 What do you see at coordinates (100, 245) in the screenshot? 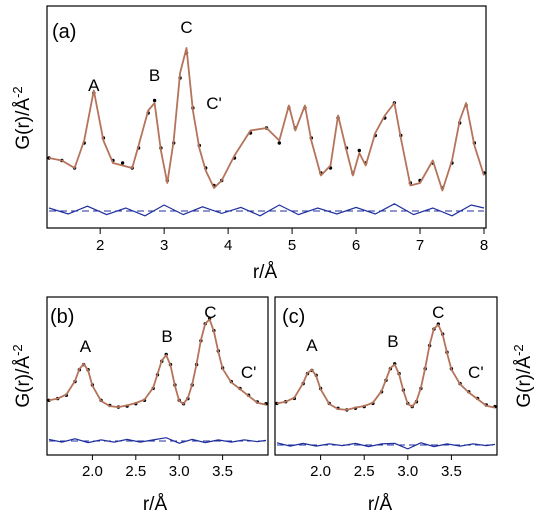
I see `panel-a-xtick-label: 2` at bounding box center [100, 245].